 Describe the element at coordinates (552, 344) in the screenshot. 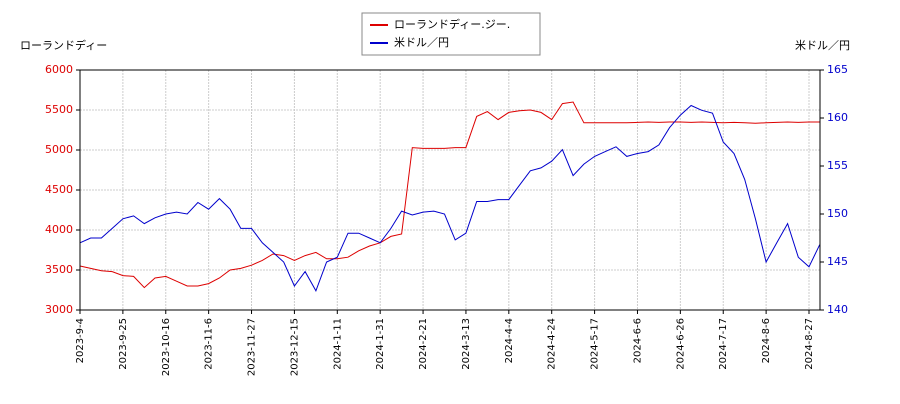

I see `x-tick-label: 2024-4-24` at that location.